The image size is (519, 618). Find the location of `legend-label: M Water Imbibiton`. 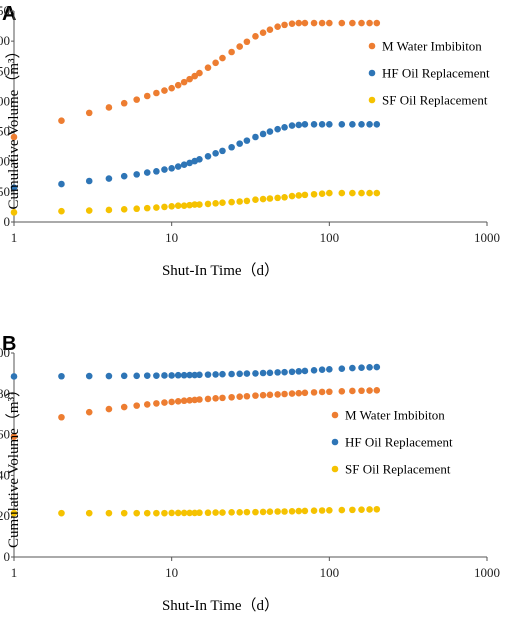

legend-label: M Water Imbibiton is located at coordinates (395, 415).